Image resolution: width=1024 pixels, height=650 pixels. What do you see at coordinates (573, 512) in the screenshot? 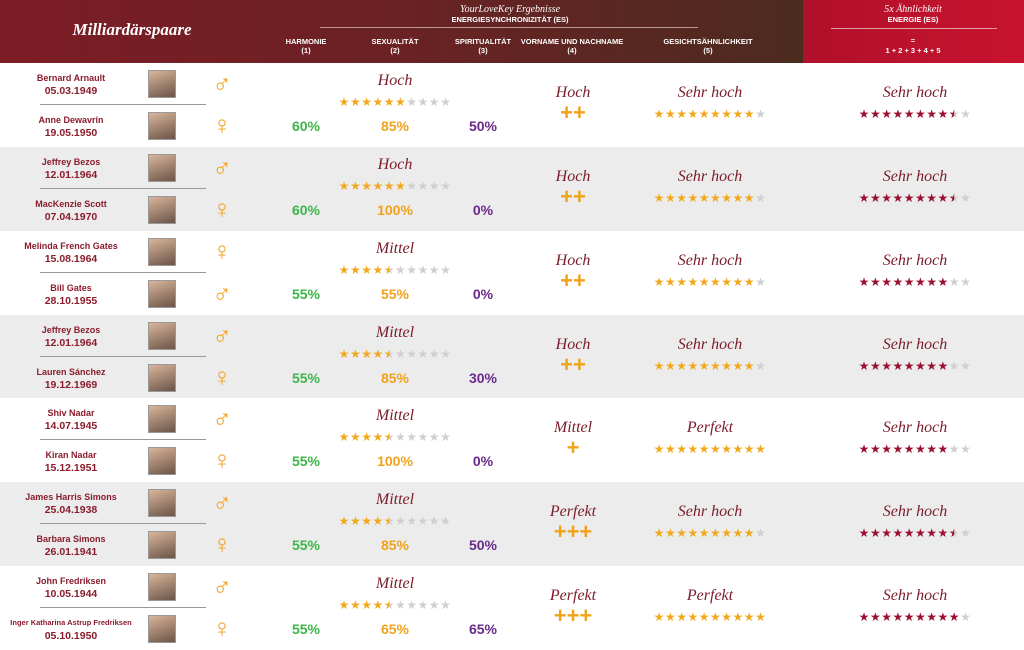
I see `name-label: Perfekt` at bounding box center [573, 512].